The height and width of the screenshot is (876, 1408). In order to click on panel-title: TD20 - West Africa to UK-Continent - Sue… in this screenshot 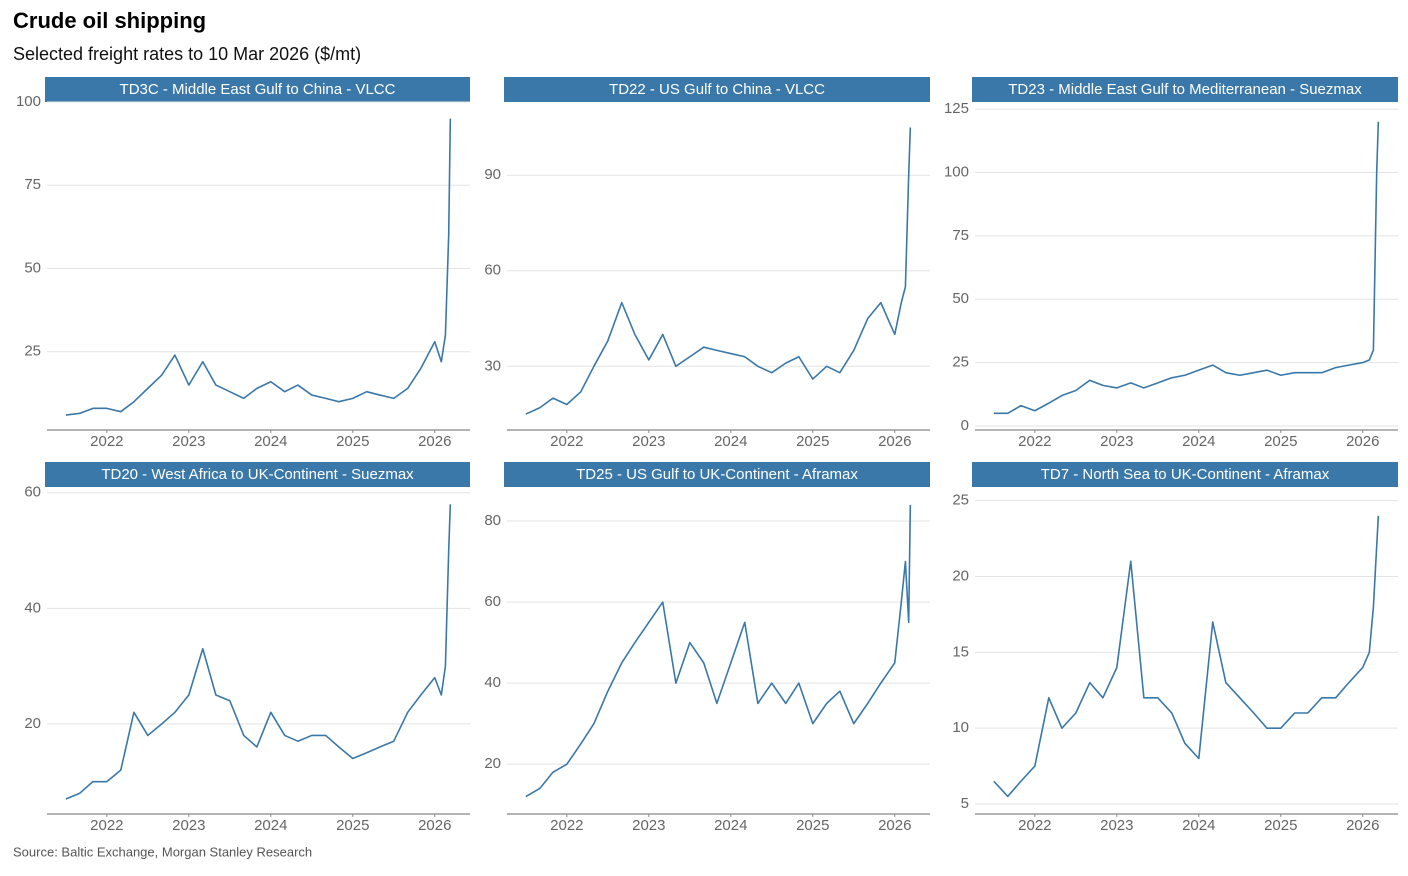, I will do `click(257, 474)`.